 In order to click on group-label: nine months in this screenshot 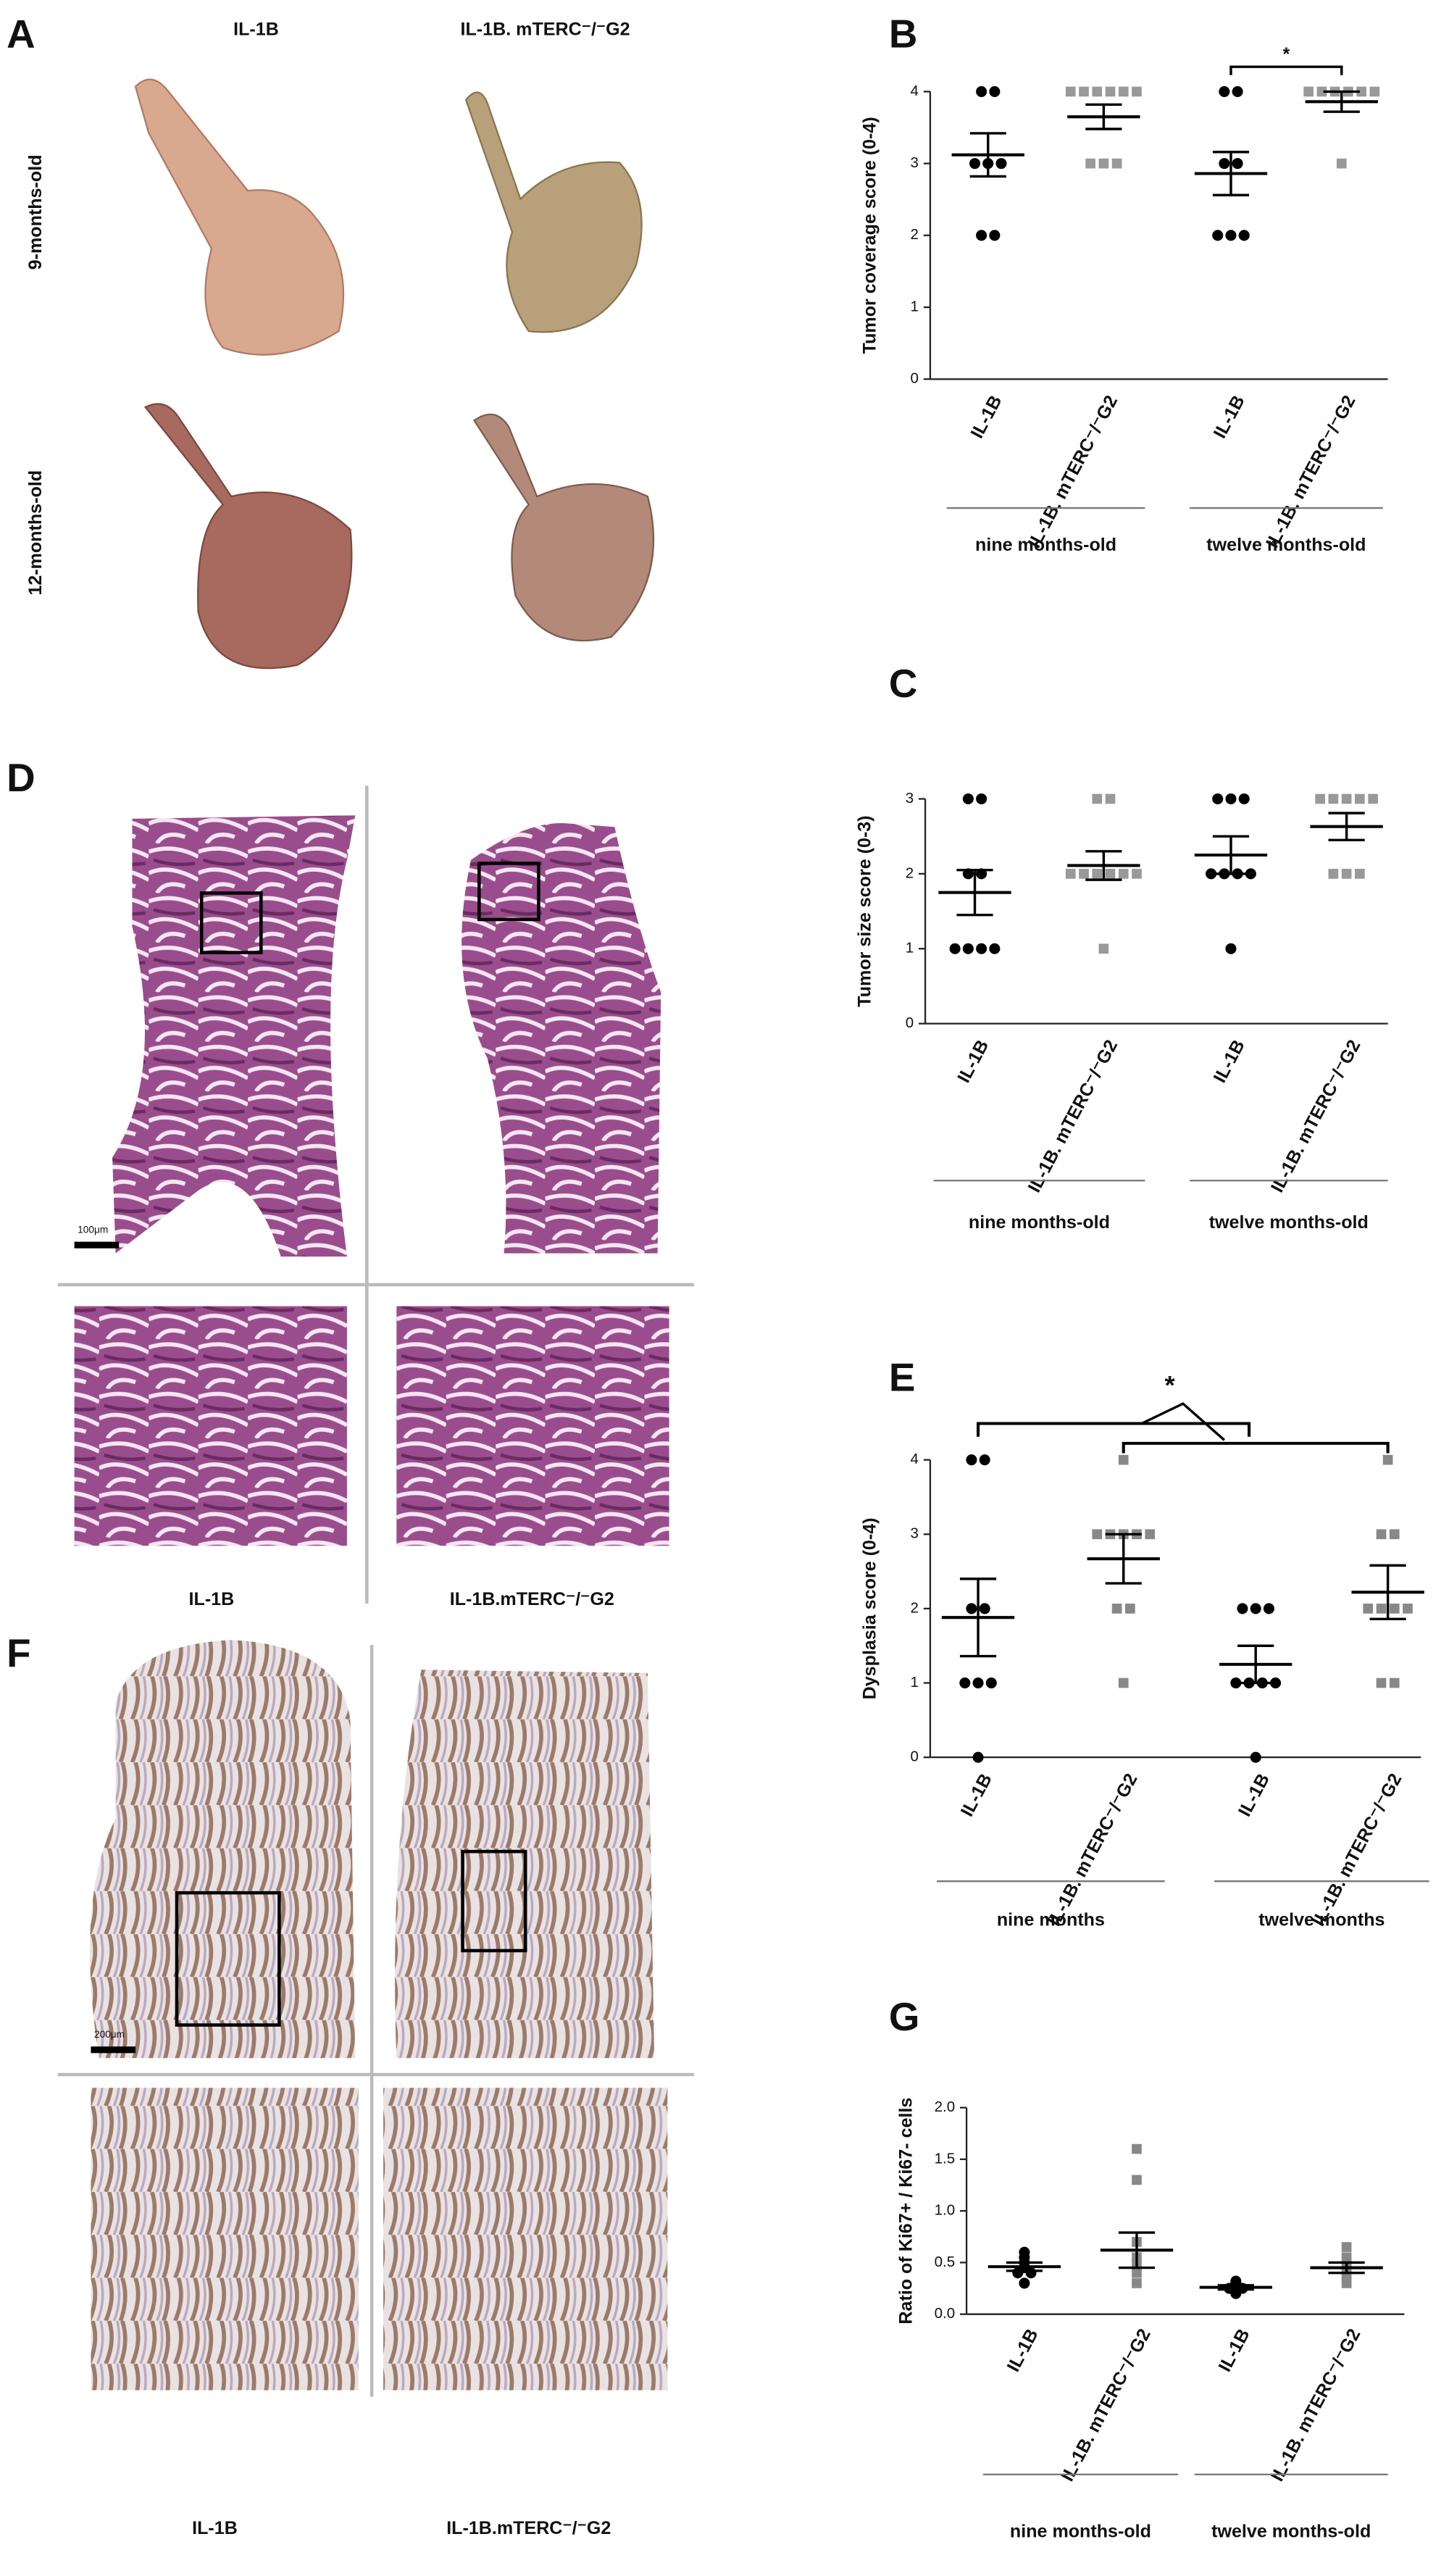, I will do `click(1051, 1920)`.